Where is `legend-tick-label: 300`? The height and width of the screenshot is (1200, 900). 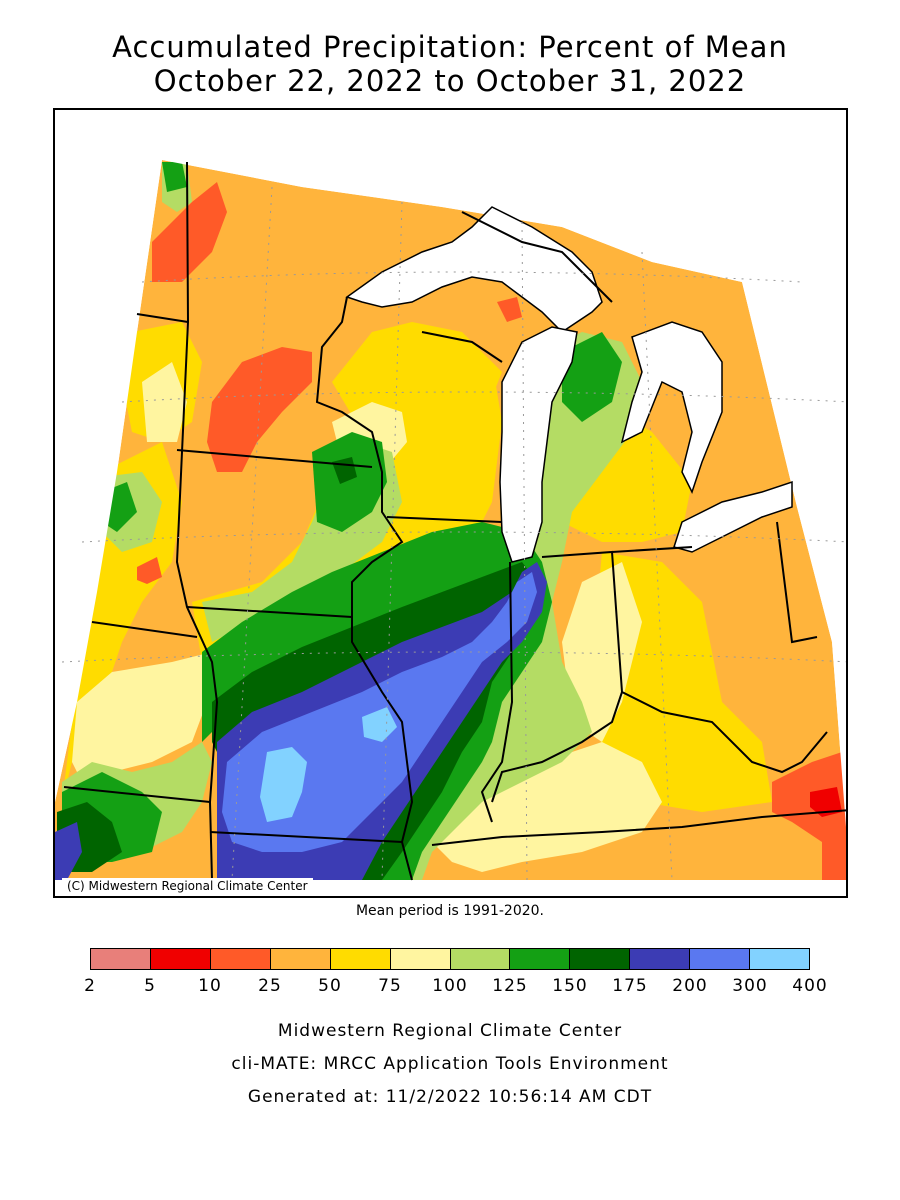
legend-tick-label: 300 is located at coordinates (750, 986).